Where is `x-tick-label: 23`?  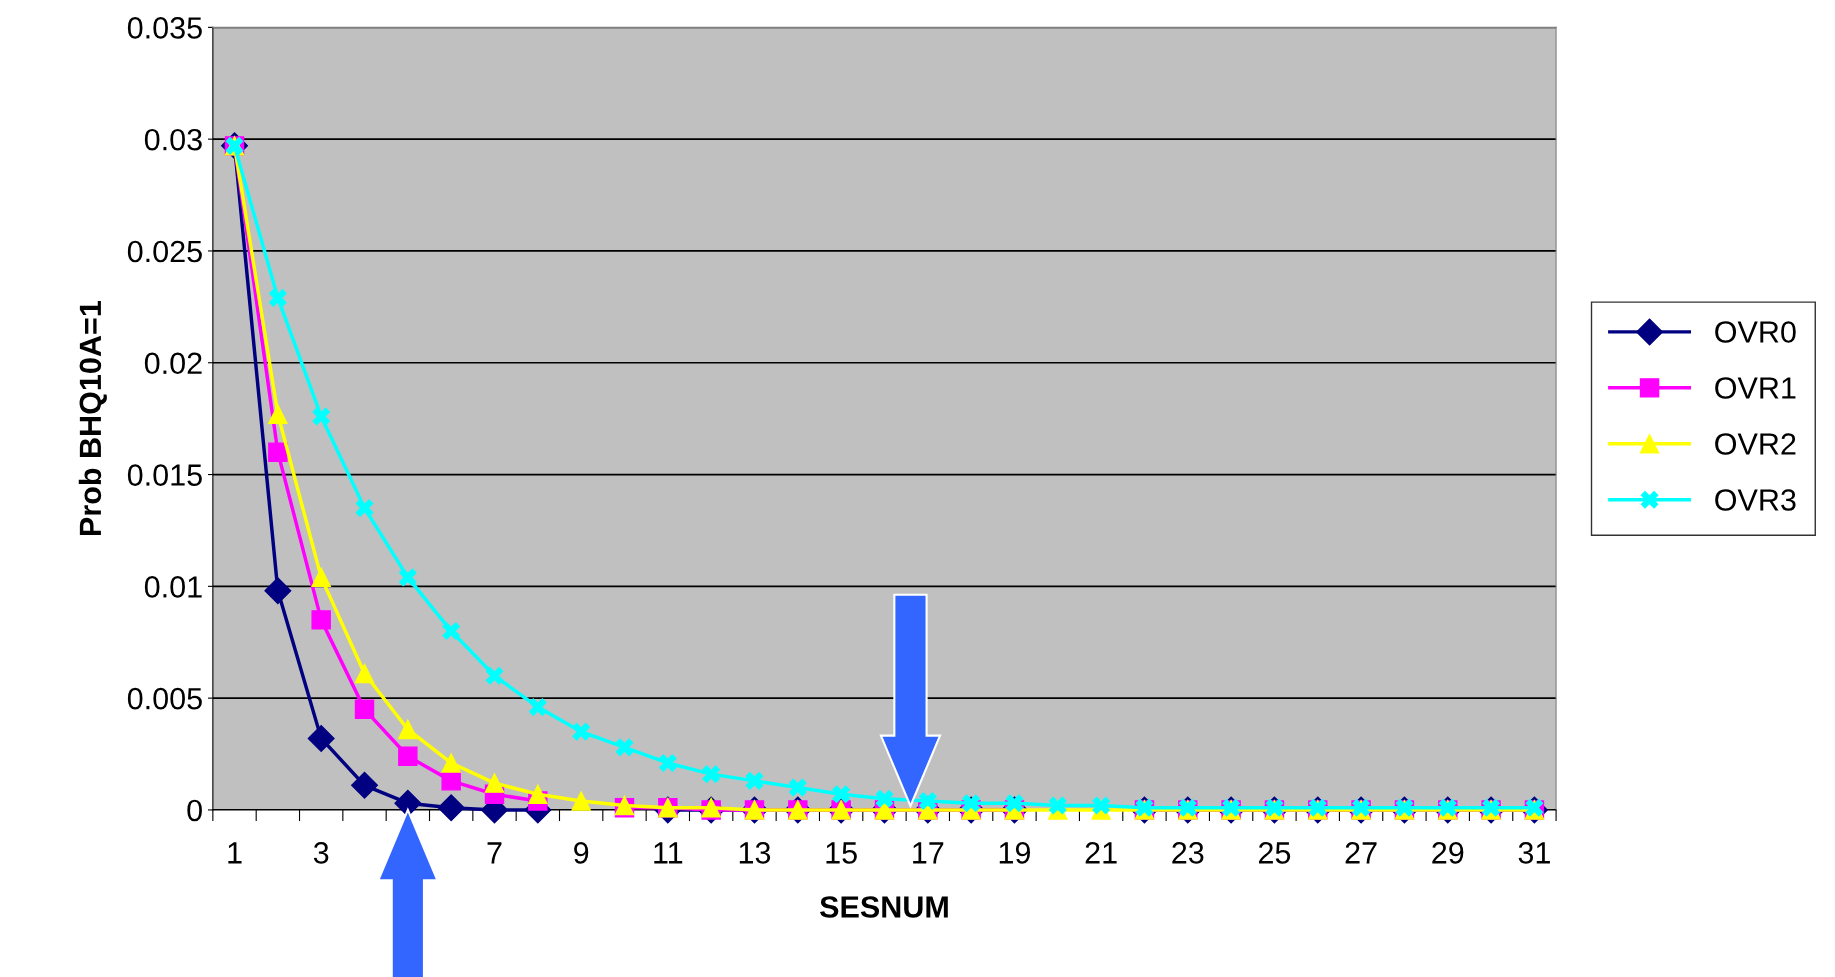 x-tick-label: 23 is located at coordinates (1188, 853).